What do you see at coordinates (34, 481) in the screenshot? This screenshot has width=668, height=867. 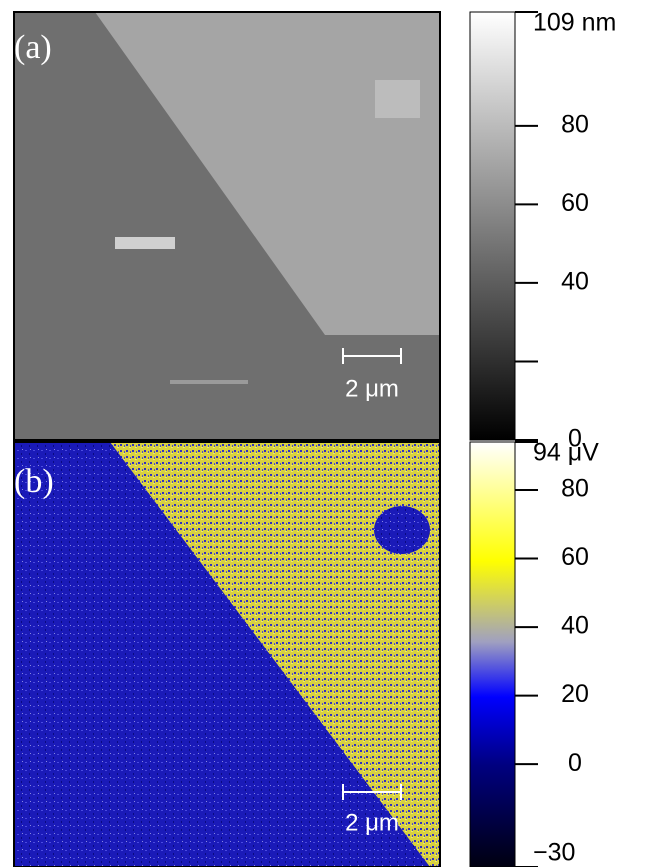 I see `panel-label: (b)` at bounding box center [34, 481].